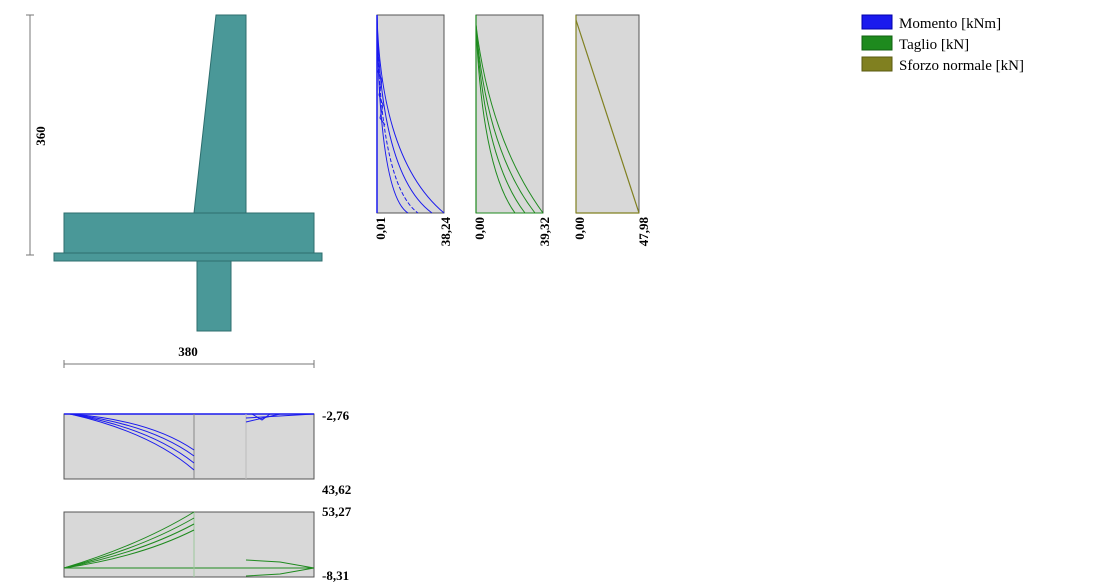  I want to click on stem-shear-min-label: 0,00, so click(479, 228).